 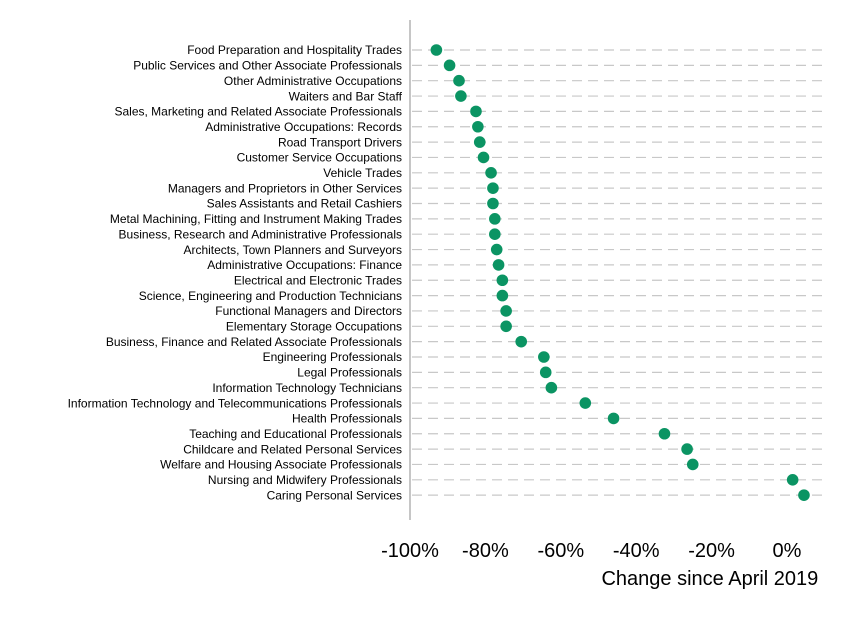 I want to click on category-label: Caring Personal Services, so click(x=334, y=495).